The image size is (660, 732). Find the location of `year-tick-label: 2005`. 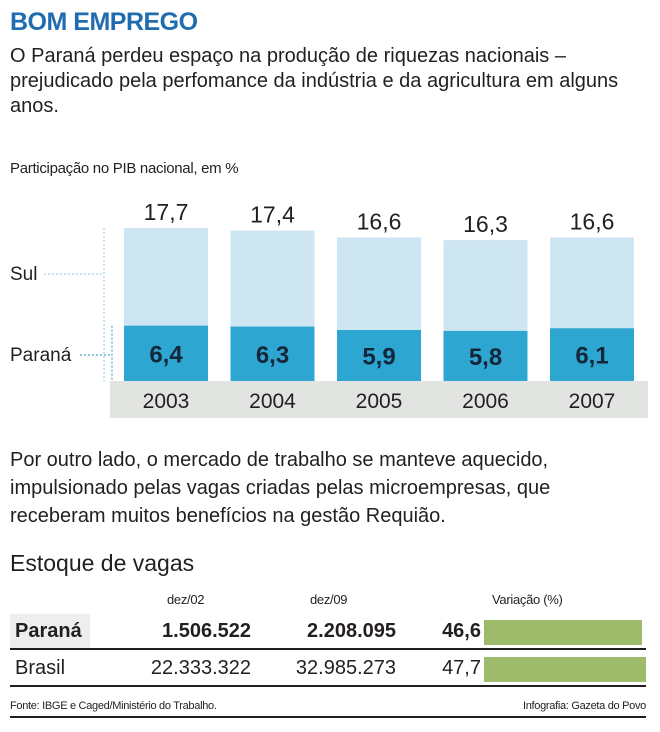

year-tick-label: 2005 is located at coordinates (379, 401).